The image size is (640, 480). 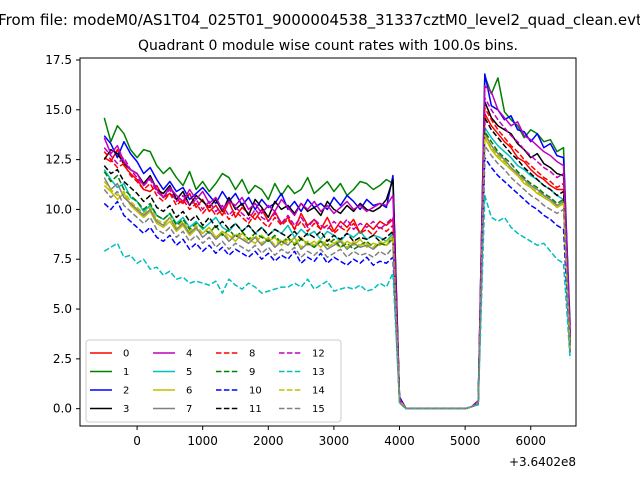 What do you see at coordinates (126, 409) in the screenshot?
I see `legend-label-3: 3` at bounding box center [126, 409].